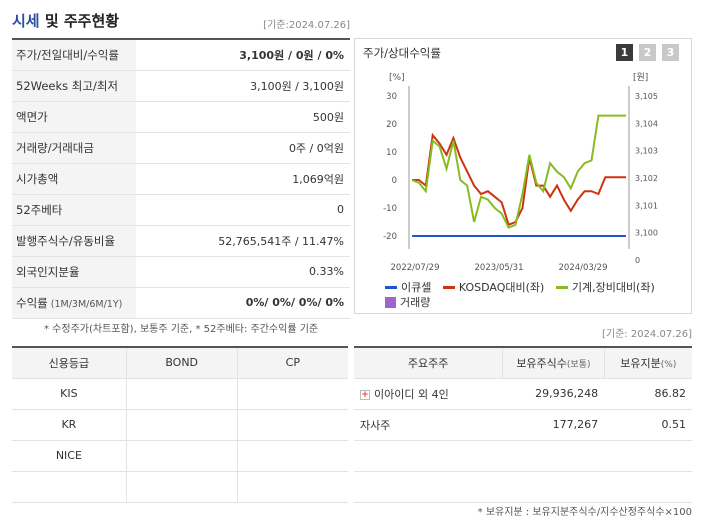 This screenshot has width=702, height=525. Describe the element at coordinates (646, 96) in the screenshot. I see `right-tick-label: 3,105` at that location.